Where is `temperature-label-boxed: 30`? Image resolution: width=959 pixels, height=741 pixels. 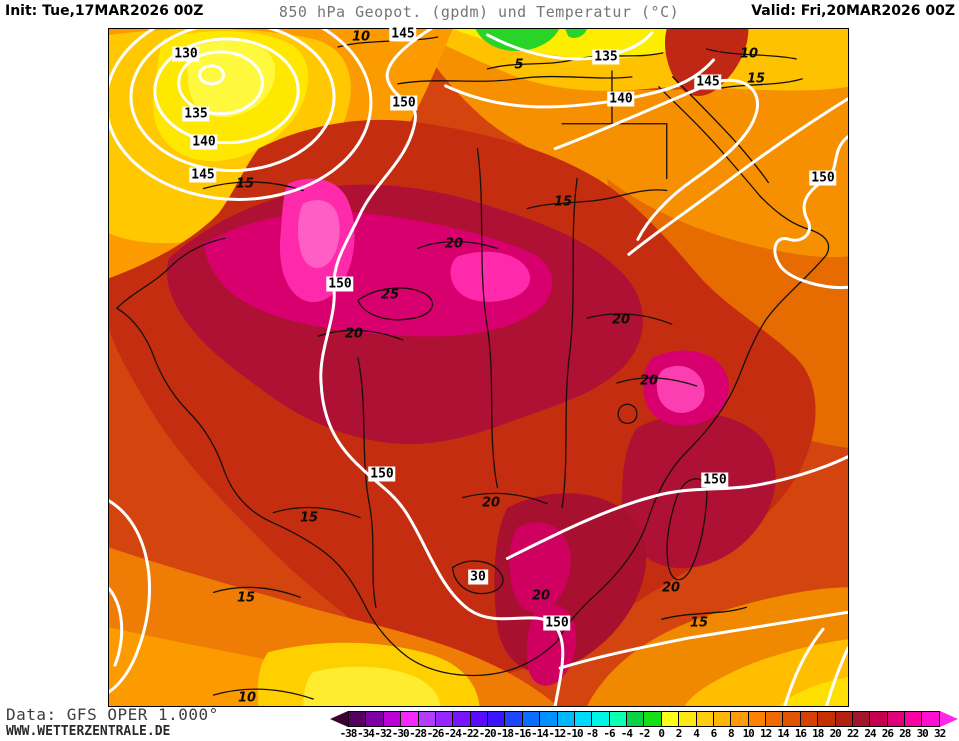
temperature-label-boxed: 30 is located at coordinates (478, 577).